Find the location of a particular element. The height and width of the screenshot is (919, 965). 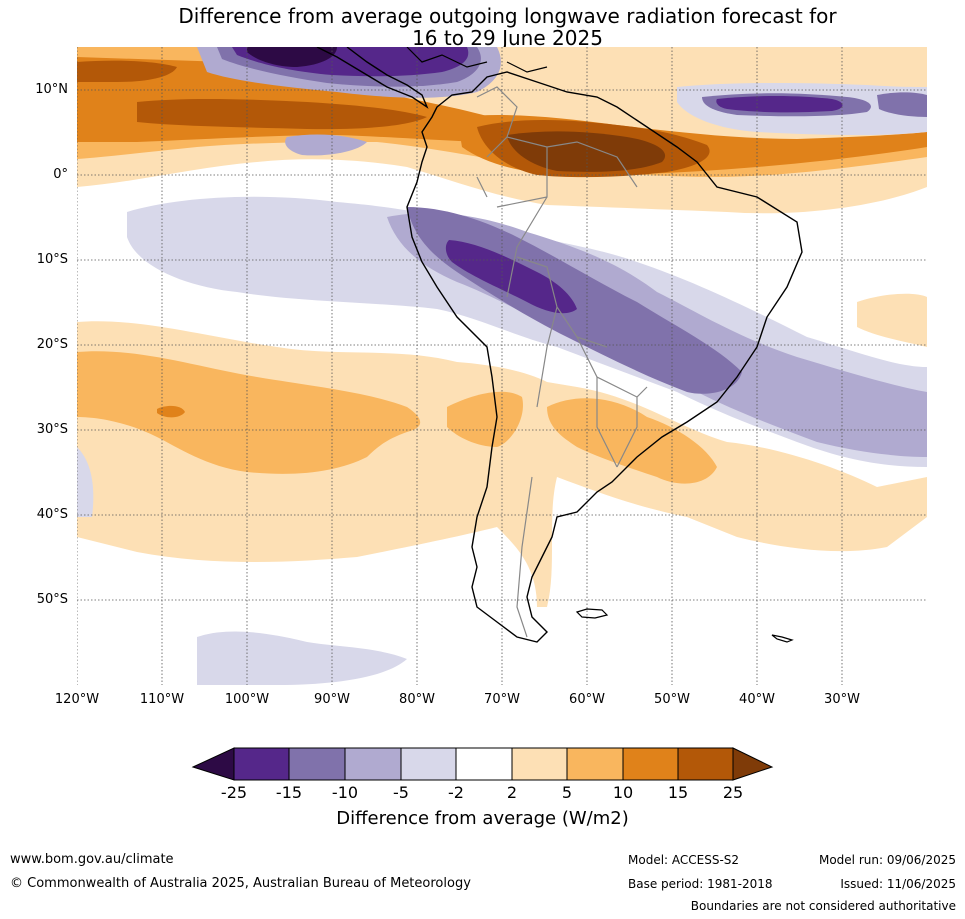

country-borders is located at coordinates (562, 362).